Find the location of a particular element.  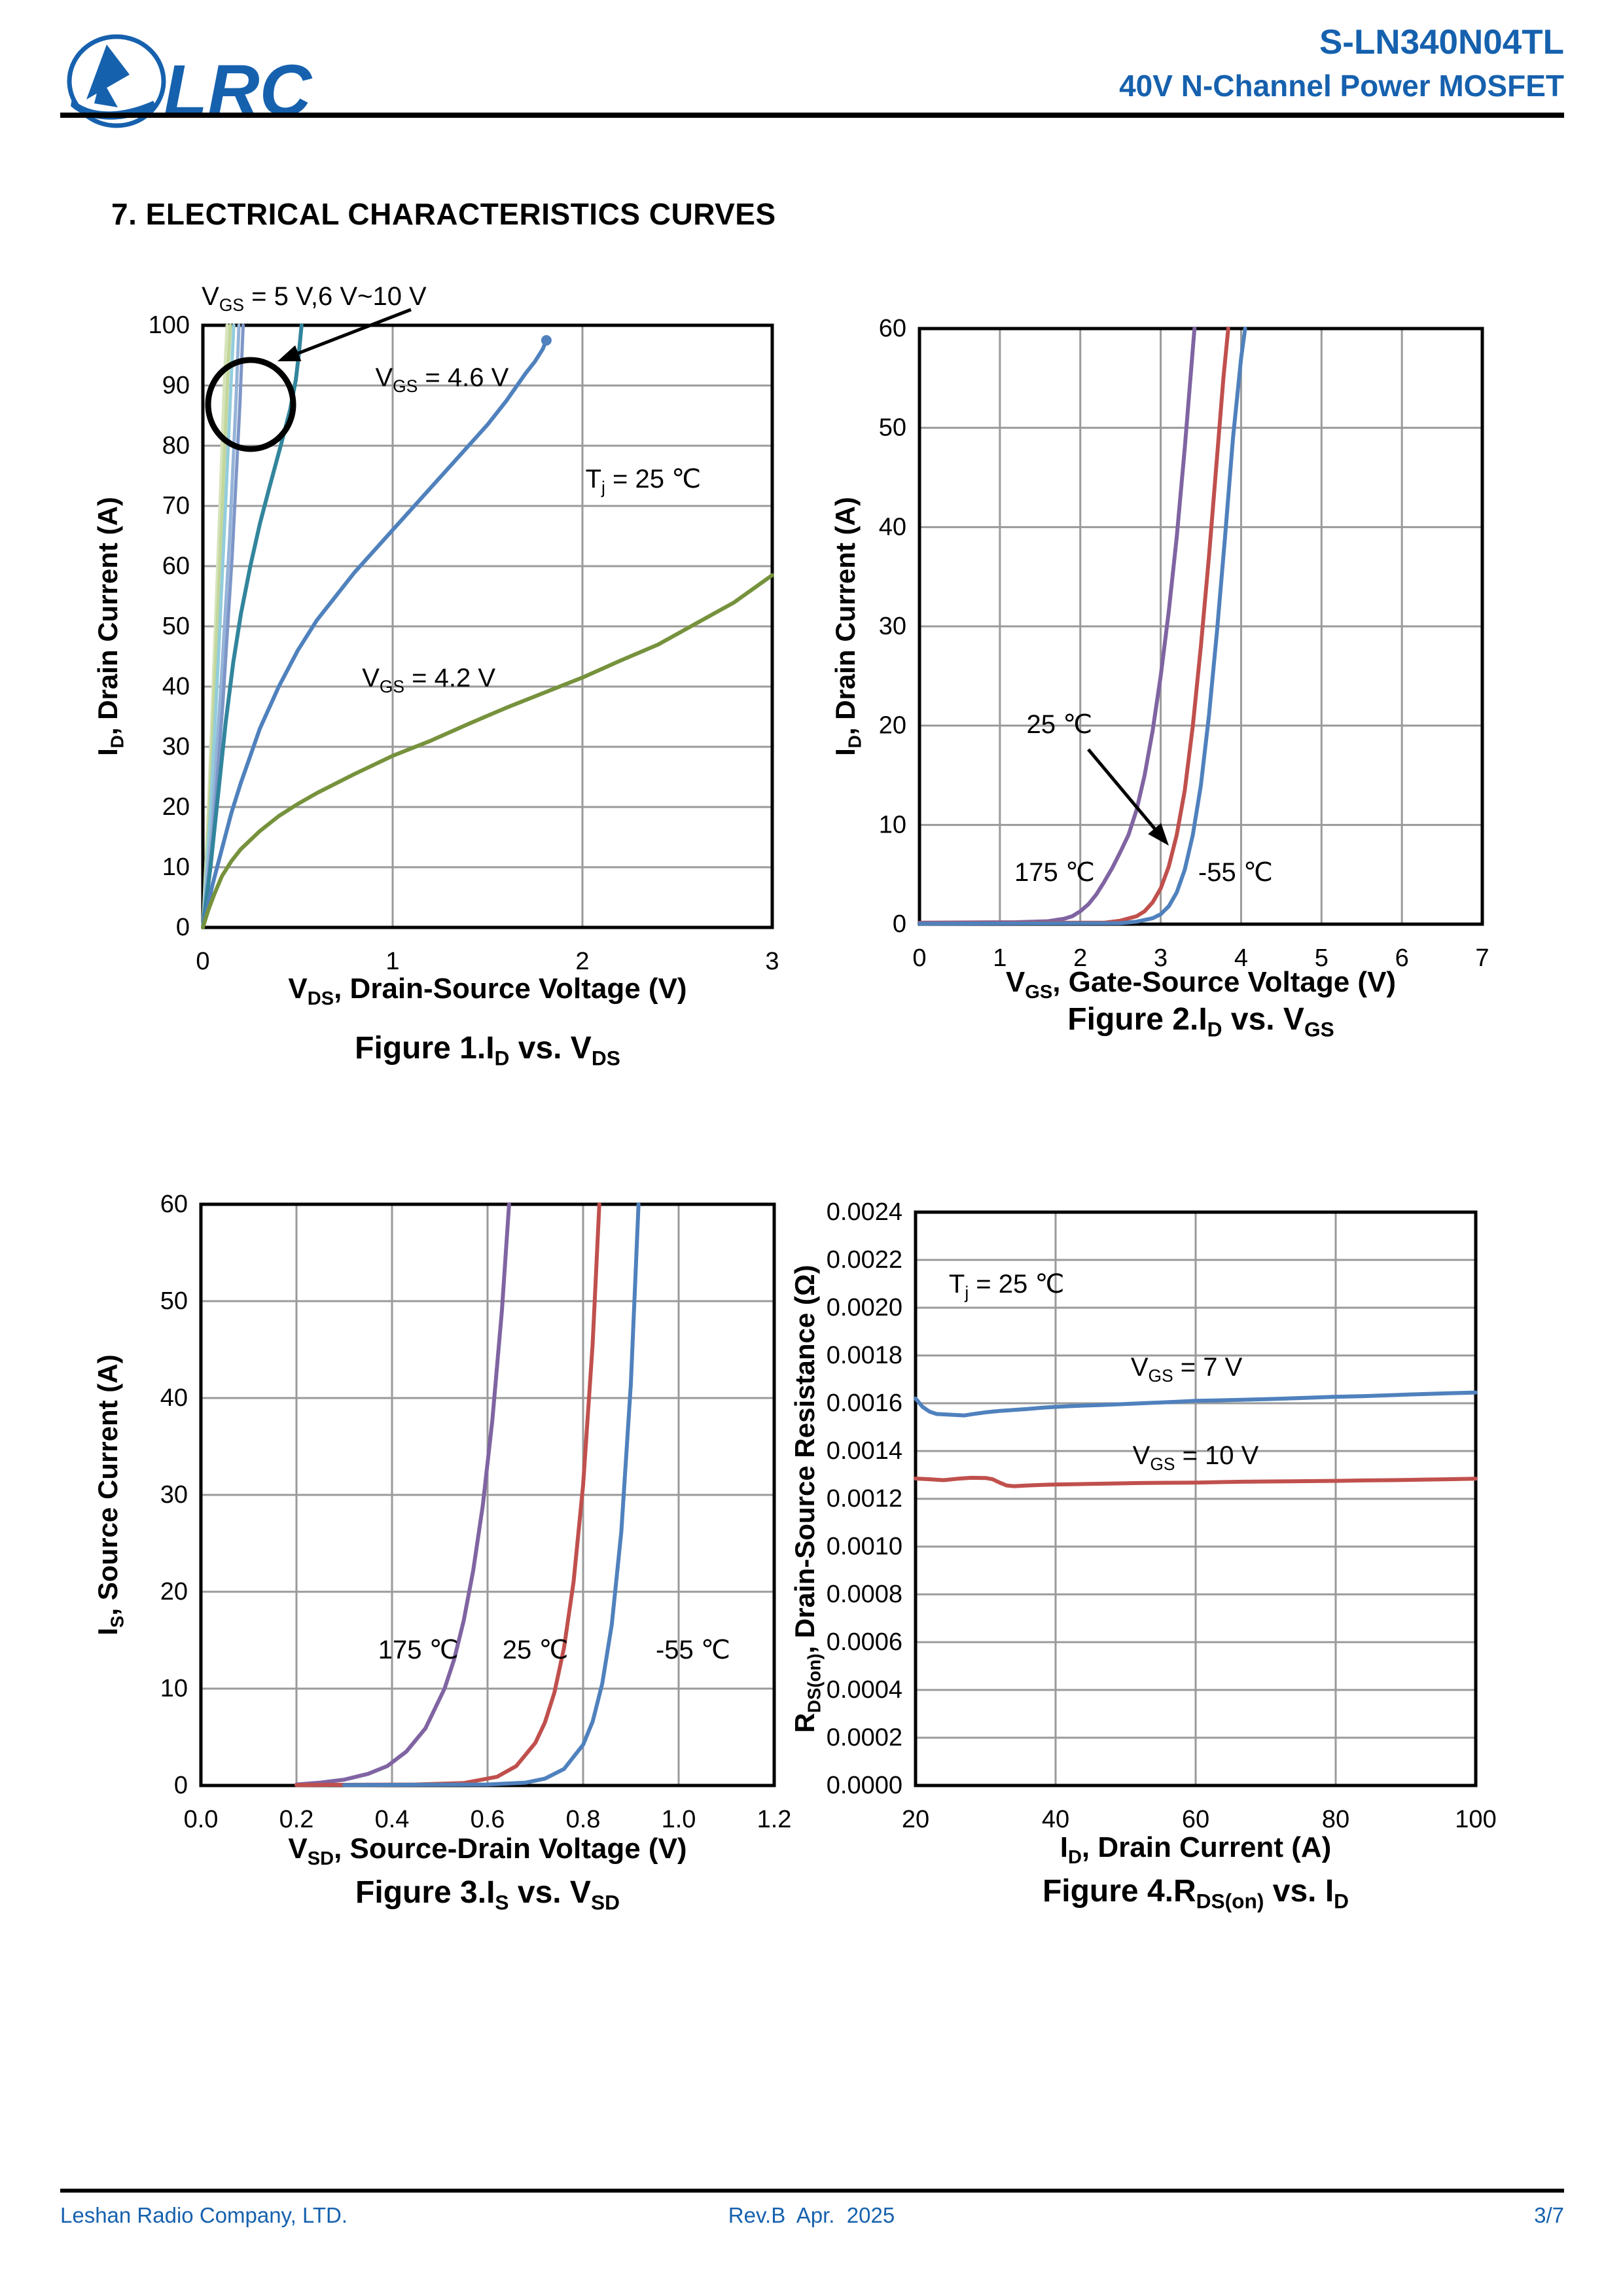

footer-company: Leshan Radio Company, LTD. is located at coordinates (204, 2215).